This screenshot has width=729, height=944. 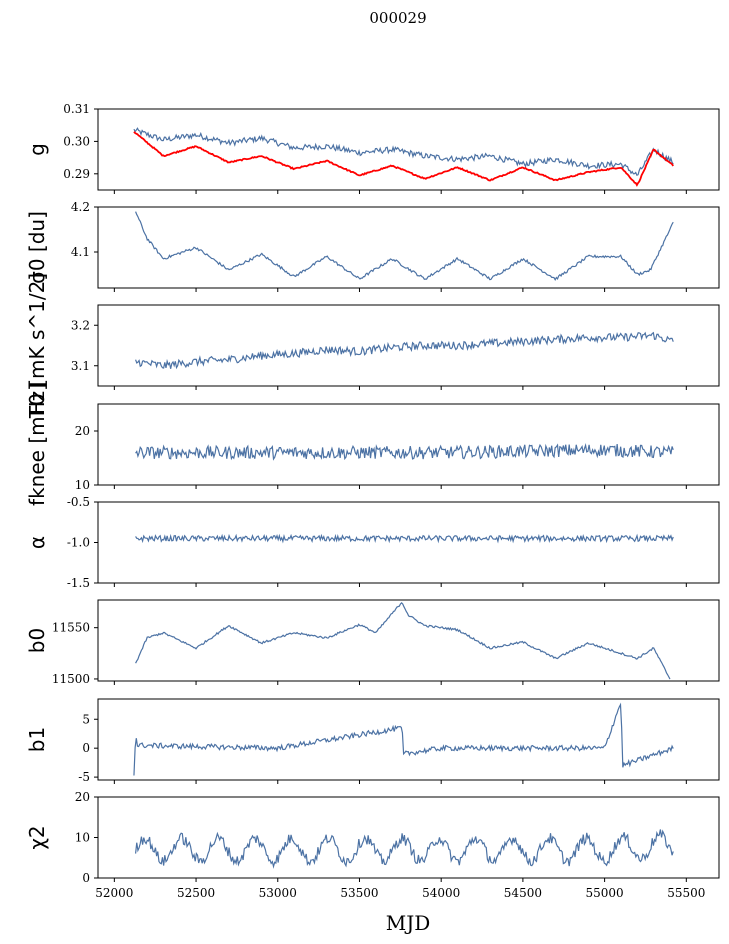 What do you see at coordinates (80, 325) in the screenshot?
I see `y-tick-label: 3.2` at bounding box center [80, 325].